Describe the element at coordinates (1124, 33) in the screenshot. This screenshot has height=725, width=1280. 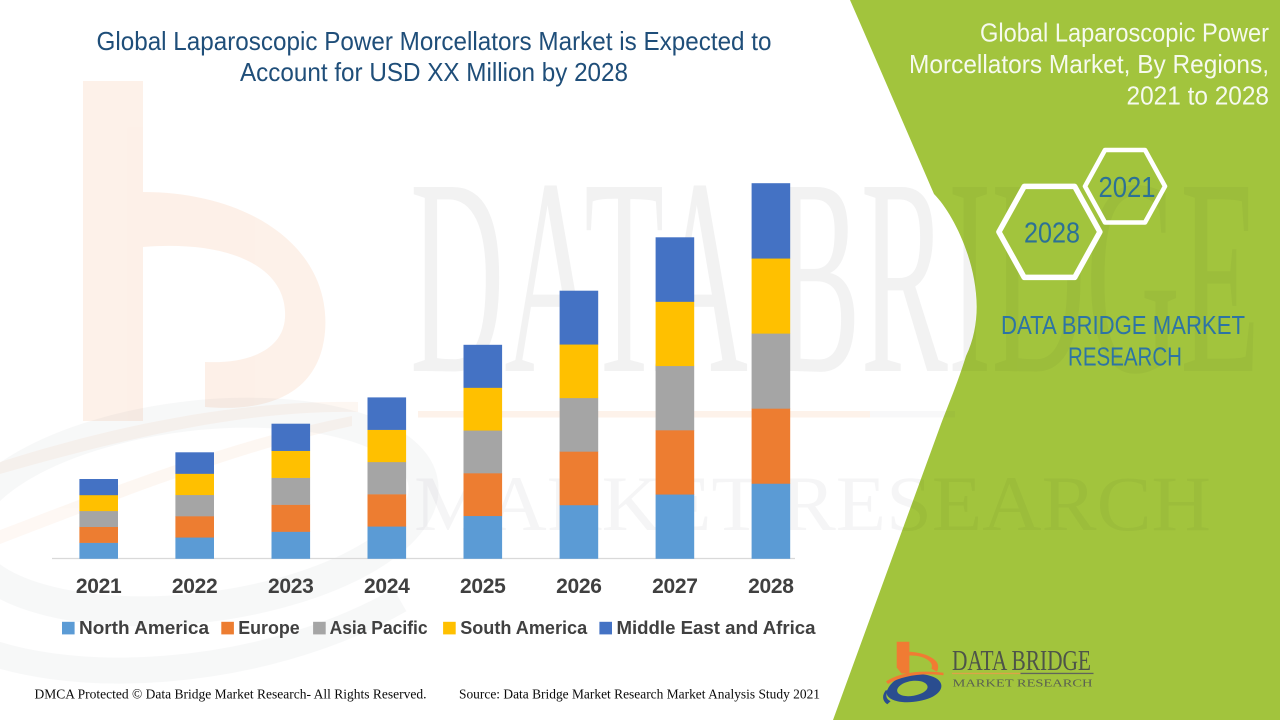
I see `svg-text: Global Laparoscopic Power` at that location.